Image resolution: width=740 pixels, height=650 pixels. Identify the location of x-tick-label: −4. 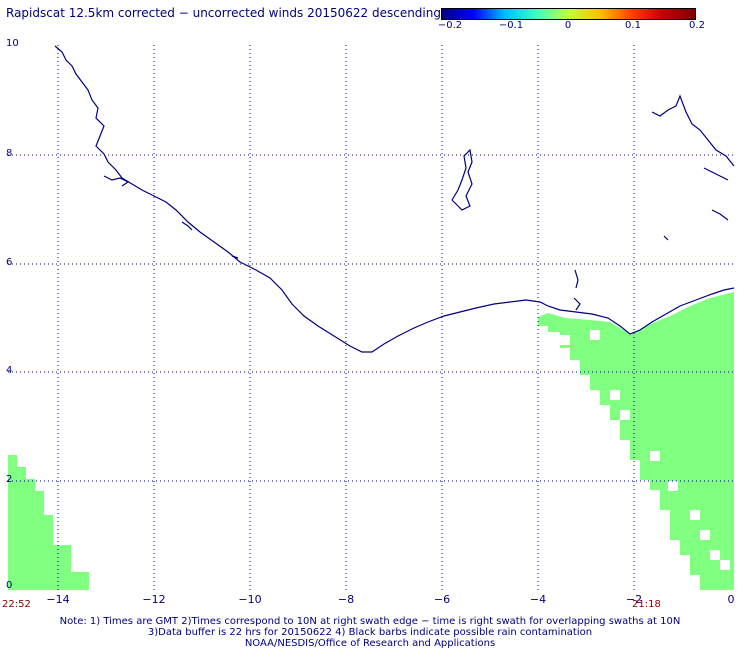
(538, 599).